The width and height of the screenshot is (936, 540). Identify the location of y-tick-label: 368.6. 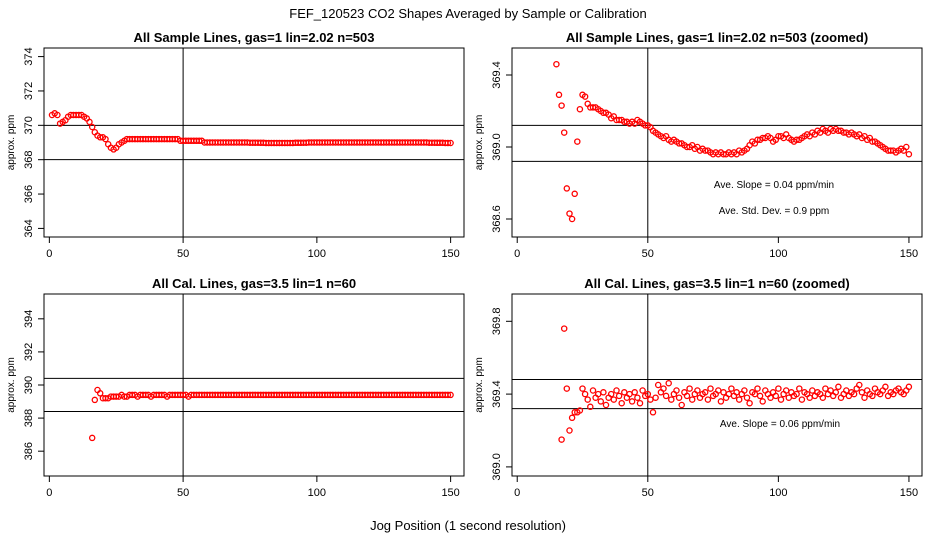
(497, 219).